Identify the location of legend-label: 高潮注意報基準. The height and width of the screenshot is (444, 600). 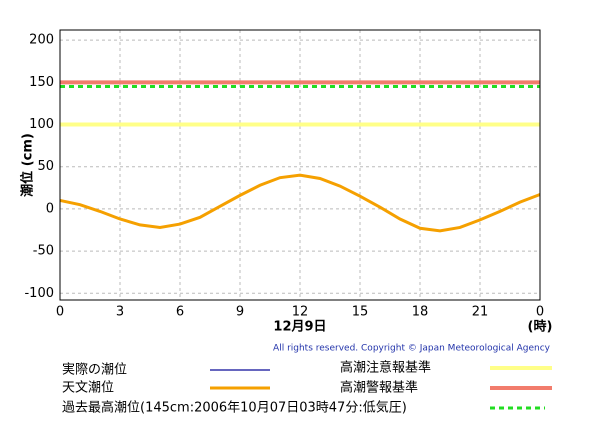
(385, 368).